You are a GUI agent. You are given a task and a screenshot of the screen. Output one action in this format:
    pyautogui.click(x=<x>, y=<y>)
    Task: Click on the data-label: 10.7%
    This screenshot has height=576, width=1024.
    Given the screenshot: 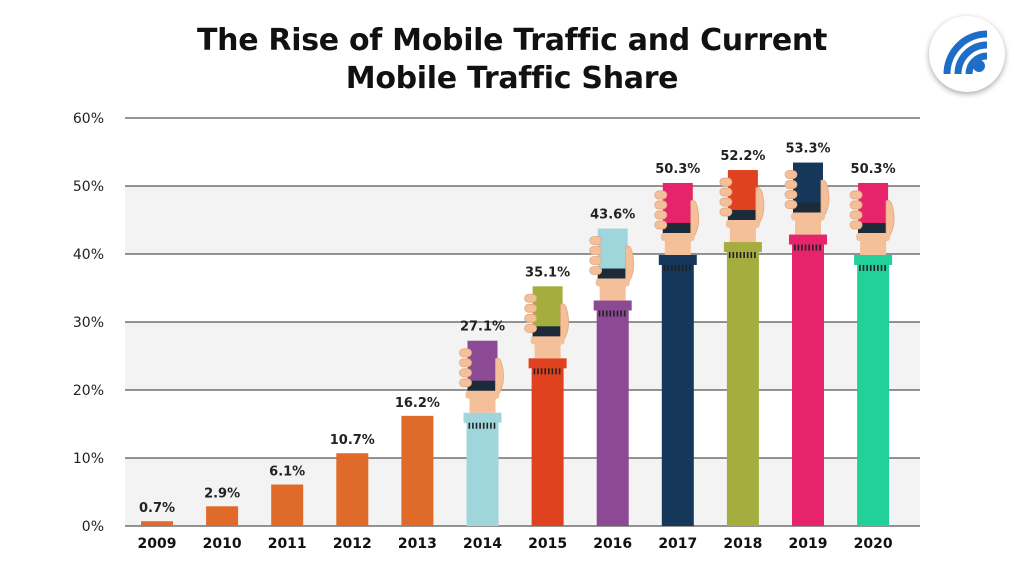 What is the action you would take?
    pyautogui.click(x=352, y=440)
    